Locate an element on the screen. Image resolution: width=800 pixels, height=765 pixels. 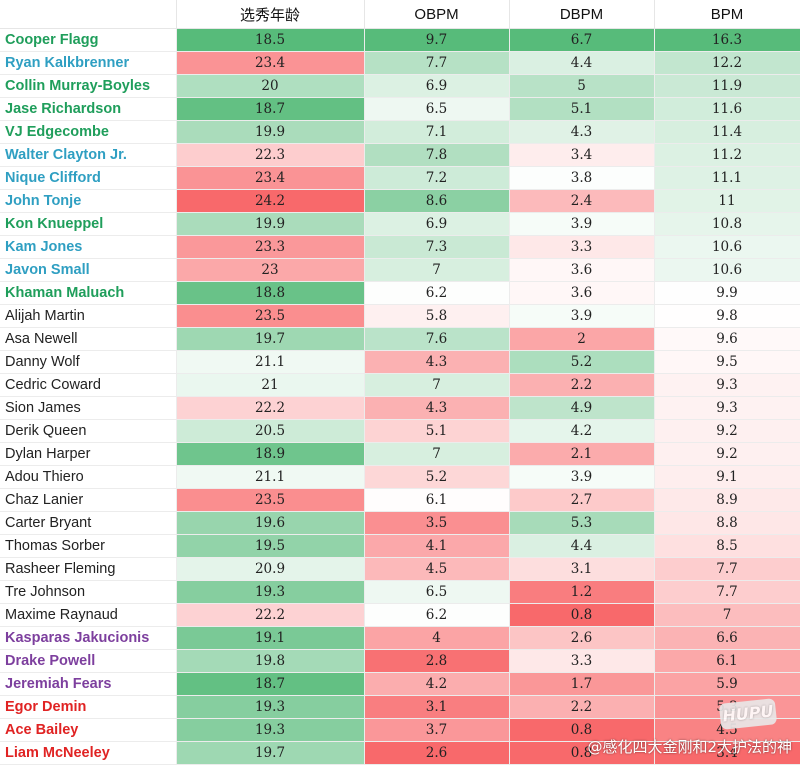
dbpm-cell: 3.6 is located at coordinates (582, 293).